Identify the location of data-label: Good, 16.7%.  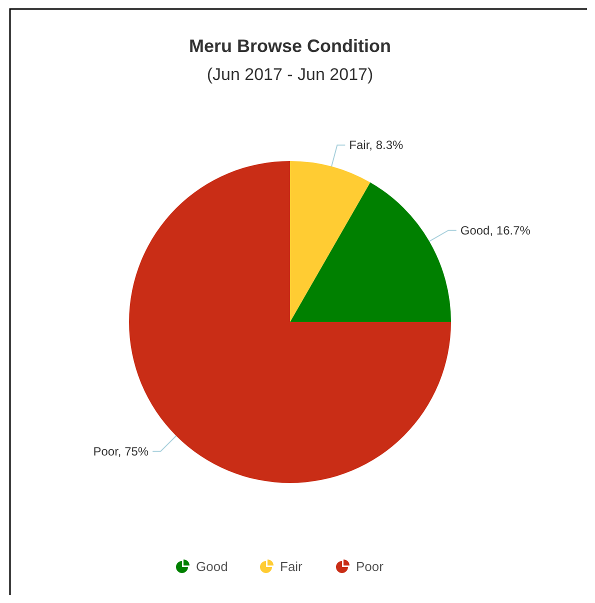
(495, 230).